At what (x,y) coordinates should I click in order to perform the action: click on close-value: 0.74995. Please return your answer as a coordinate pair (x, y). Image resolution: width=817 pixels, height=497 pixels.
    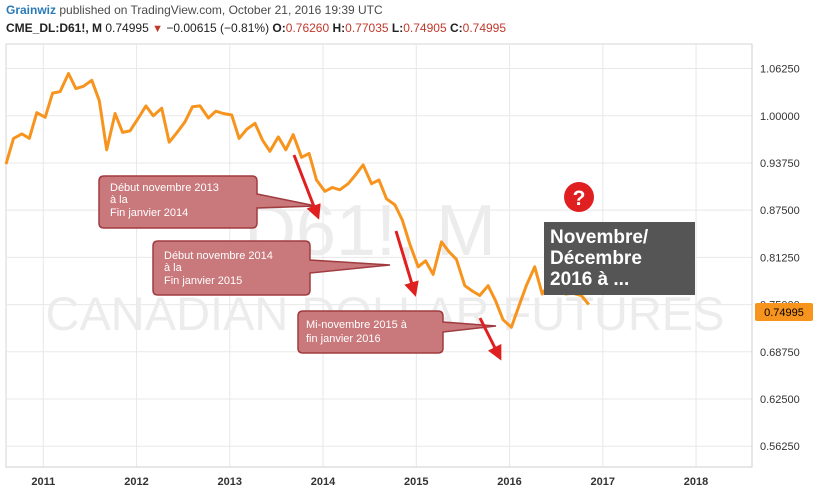
    Looking at the image, I should click on (484, 28).